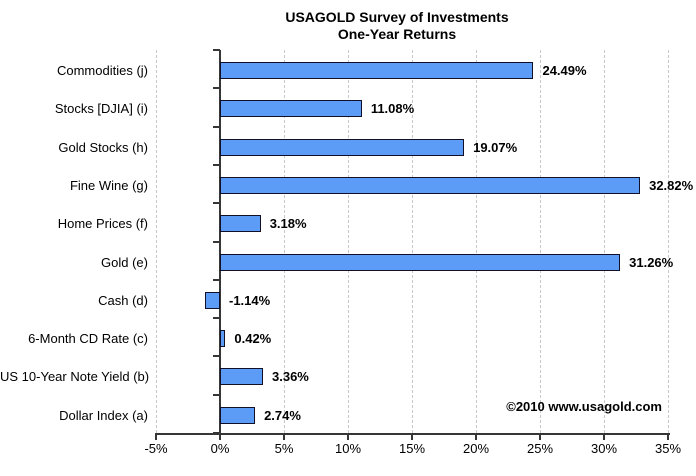 This screenshot has height=476, width=696. I want to click on x-axis-tick-15pct, so click(412, 437).